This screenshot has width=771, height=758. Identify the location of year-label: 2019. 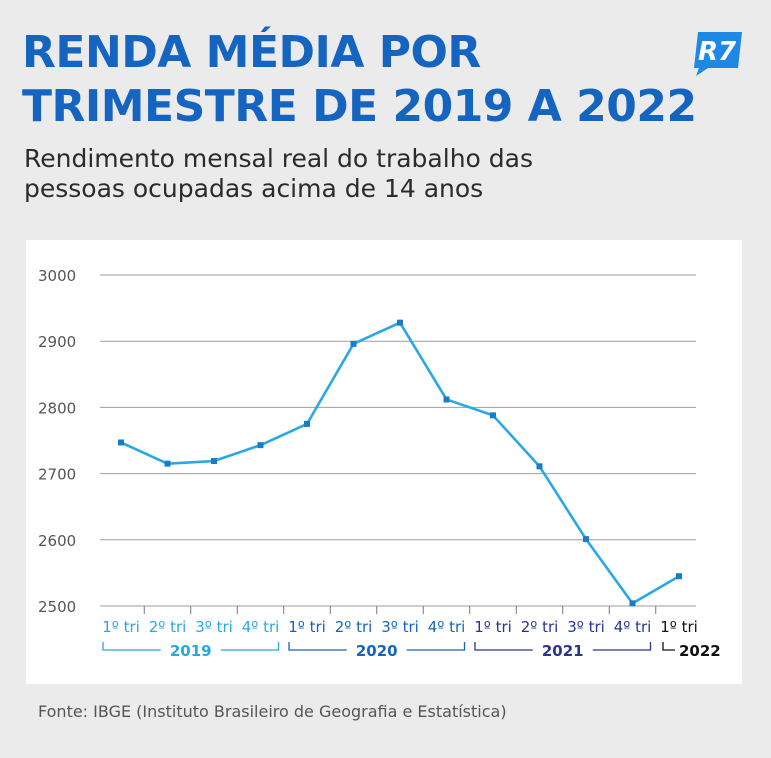
(191, 651).